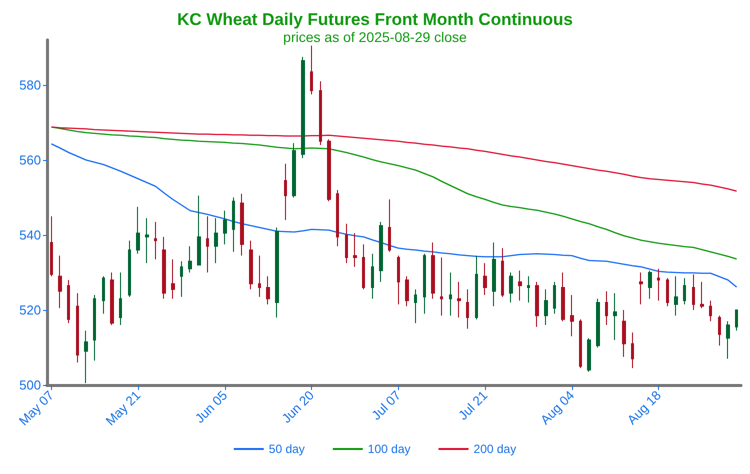 The height and width of the screenshot is (474, 750). I want to click on x-tick-label: Jul 21, so click(472, 405).